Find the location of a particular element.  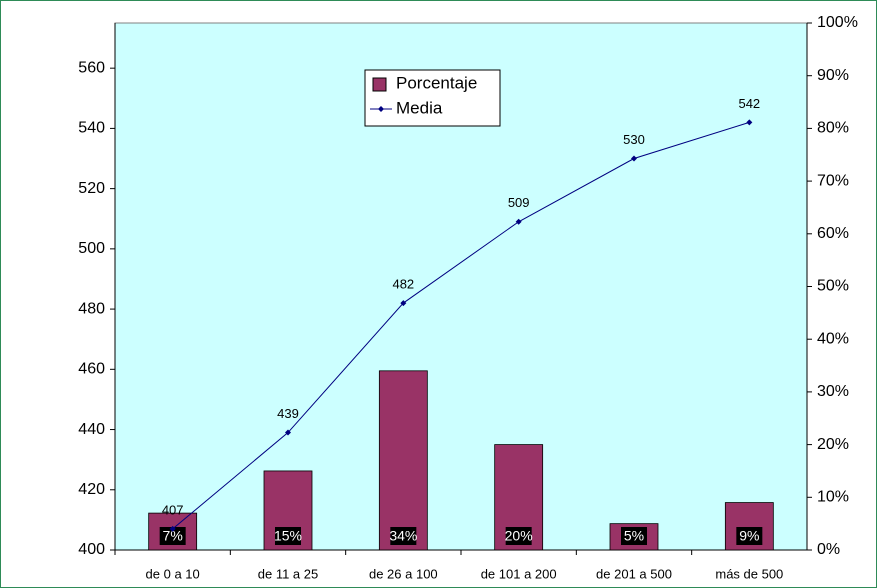

data-label: 34% is located at coordinates (403, 536).